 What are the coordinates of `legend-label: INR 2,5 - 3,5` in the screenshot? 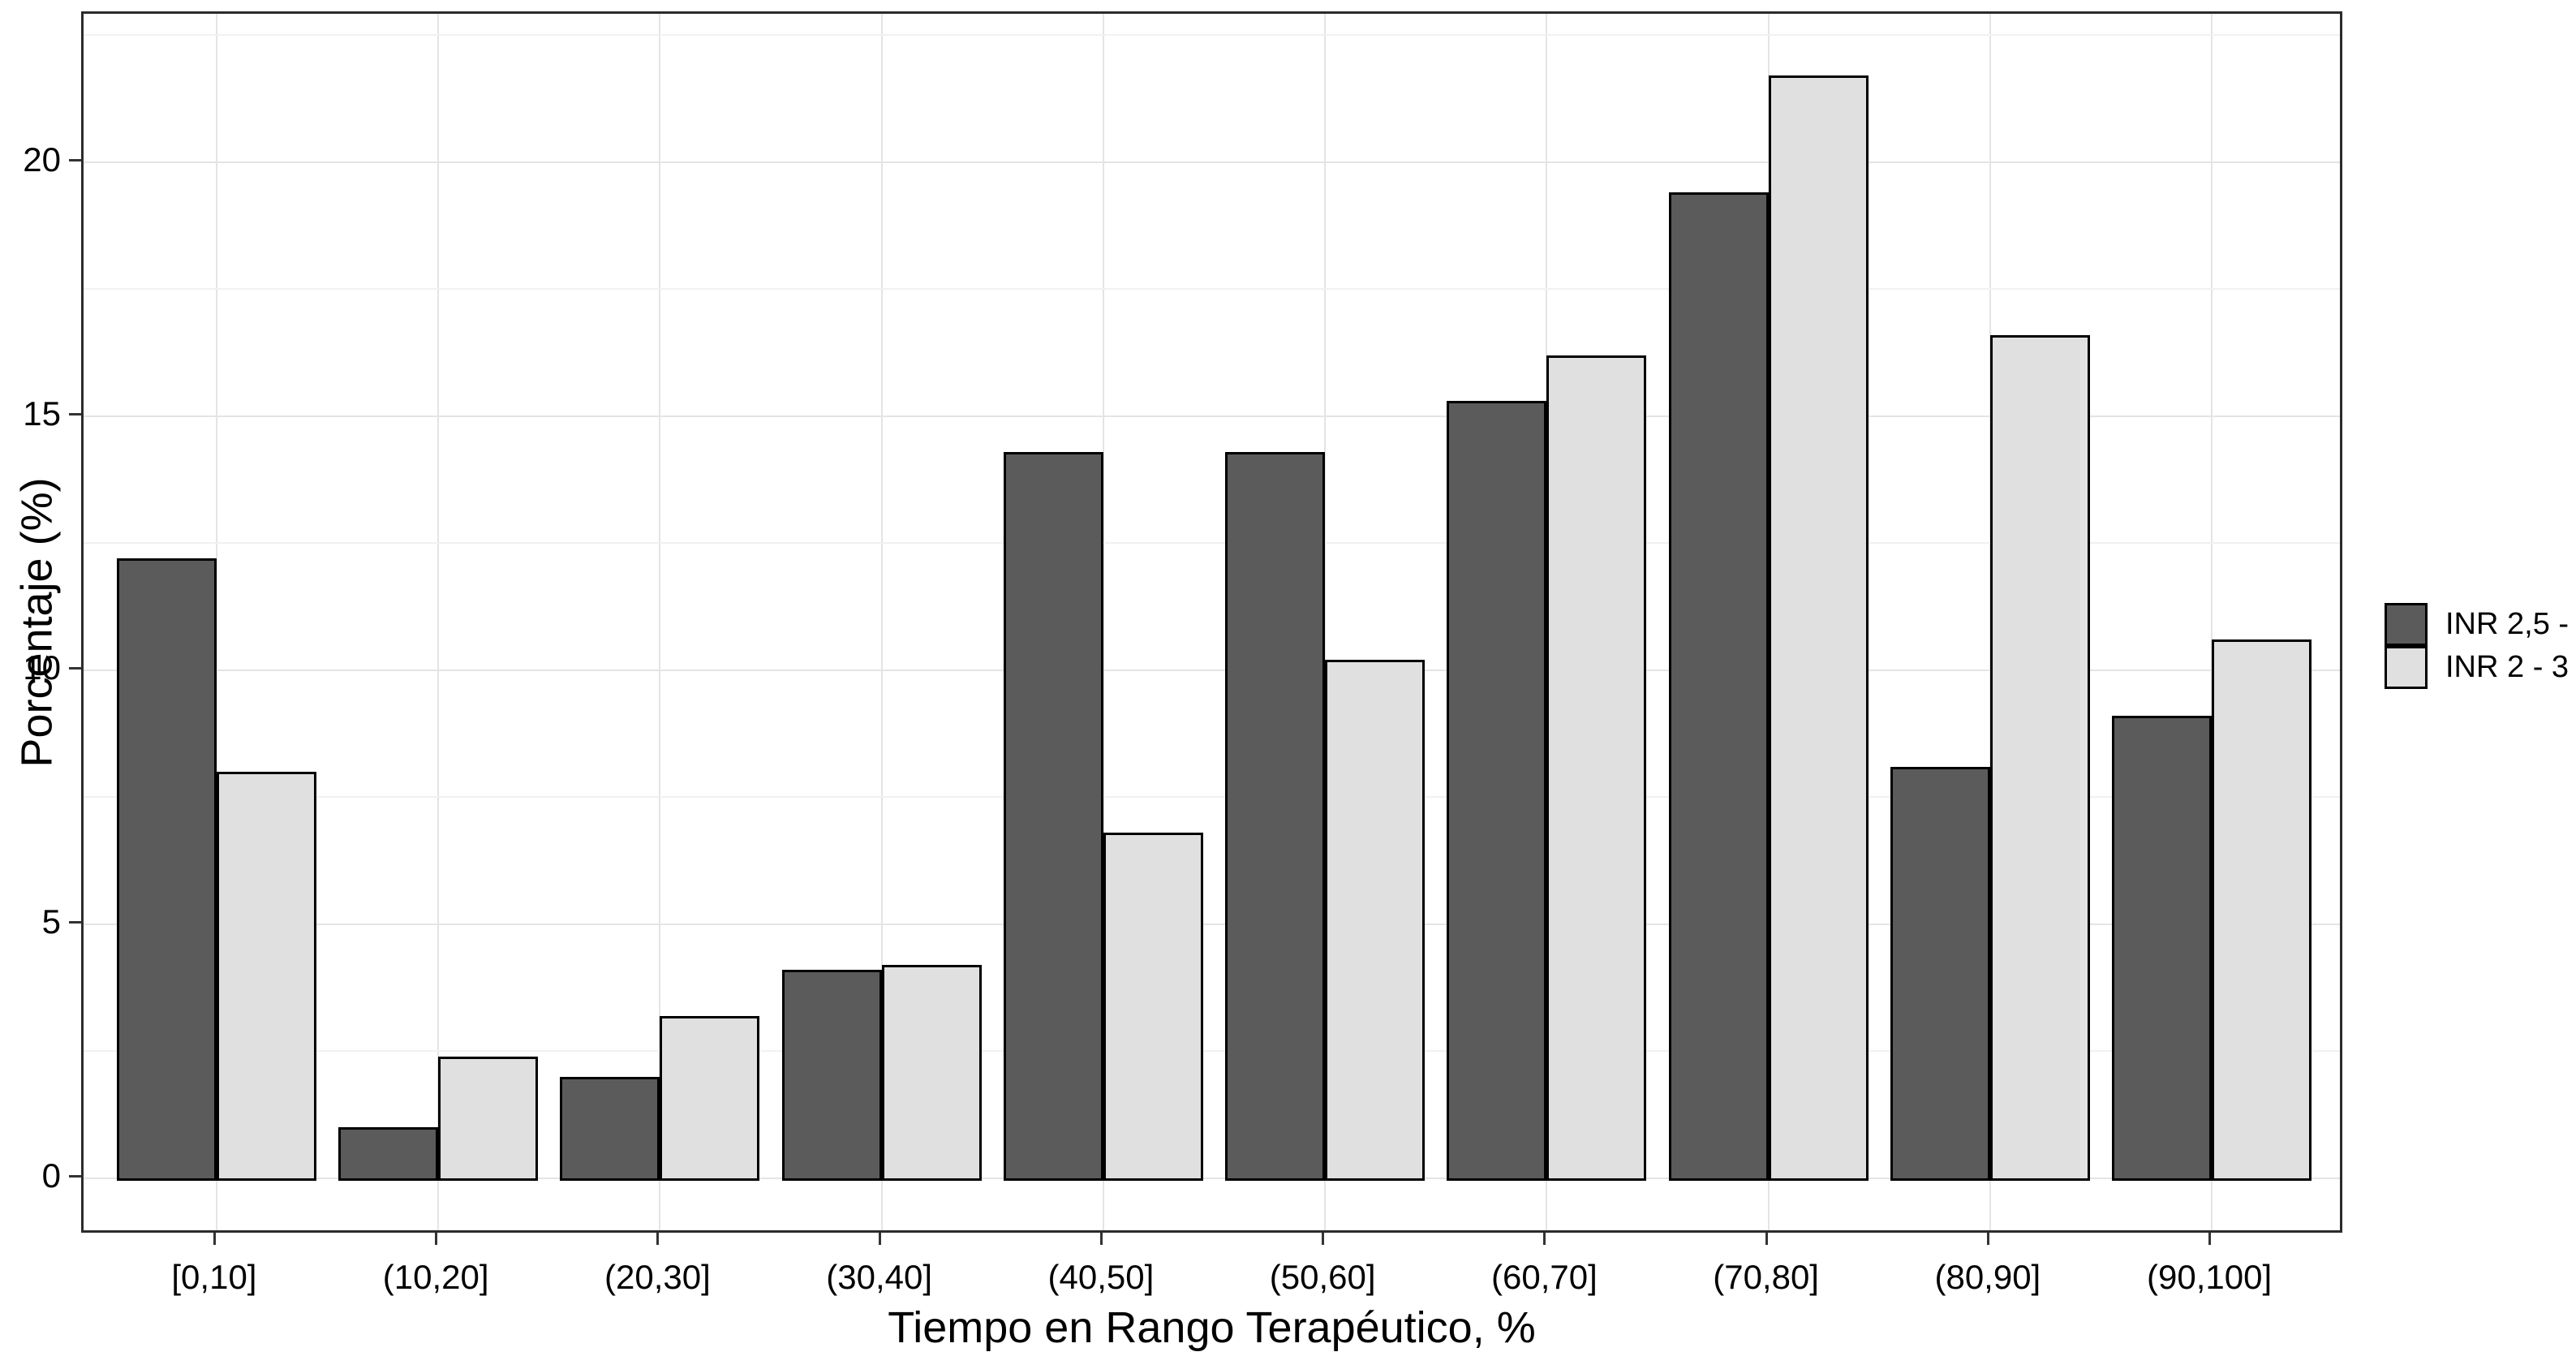 It's located at (2510, 624).